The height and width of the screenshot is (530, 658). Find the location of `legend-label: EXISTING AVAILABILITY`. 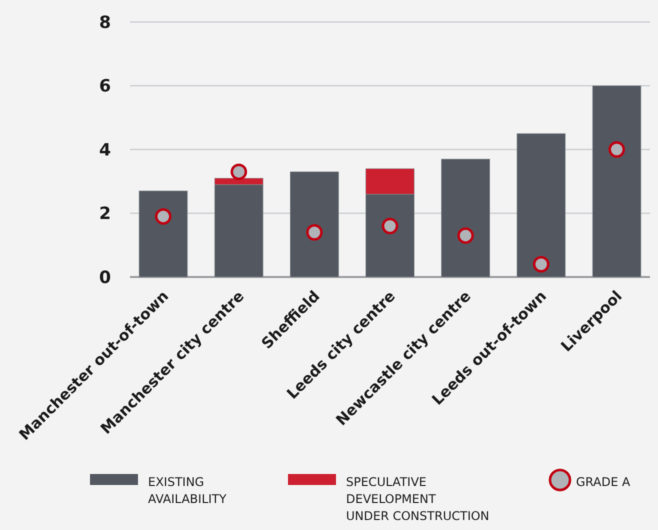

legend-label: EXISTING AVAILABILITY is located at coordinates (188, 490).